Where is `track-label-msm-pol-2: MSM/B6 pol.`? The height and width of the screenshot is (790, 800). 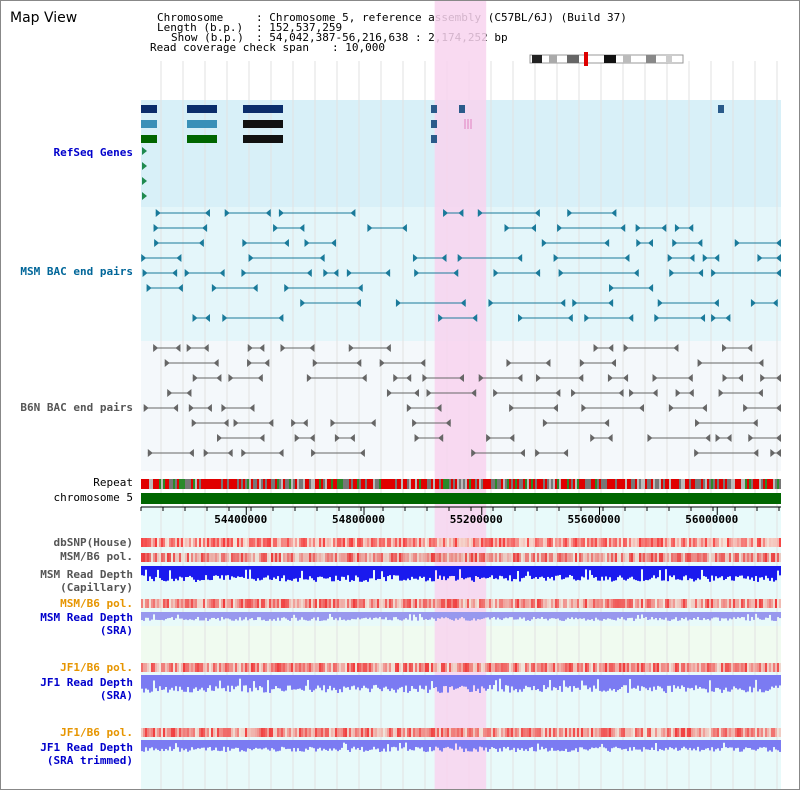 track-label-msm-pol-2: MSM/B6 pol. is located at coordinates (96, 603).